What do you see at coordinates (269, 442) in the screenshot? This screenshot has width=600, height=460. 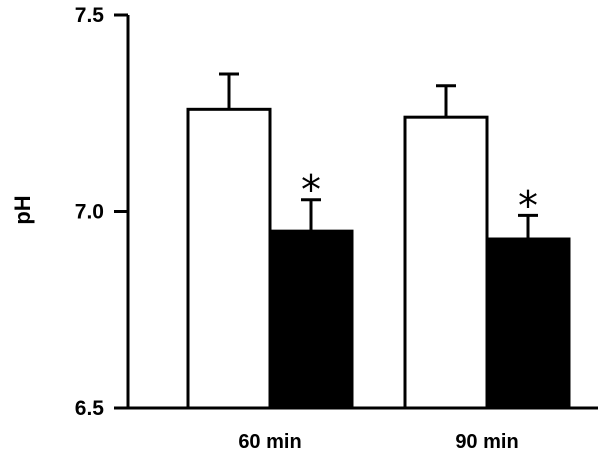 I see `x-category-label: 60 min` at bounding box center [269, 442].